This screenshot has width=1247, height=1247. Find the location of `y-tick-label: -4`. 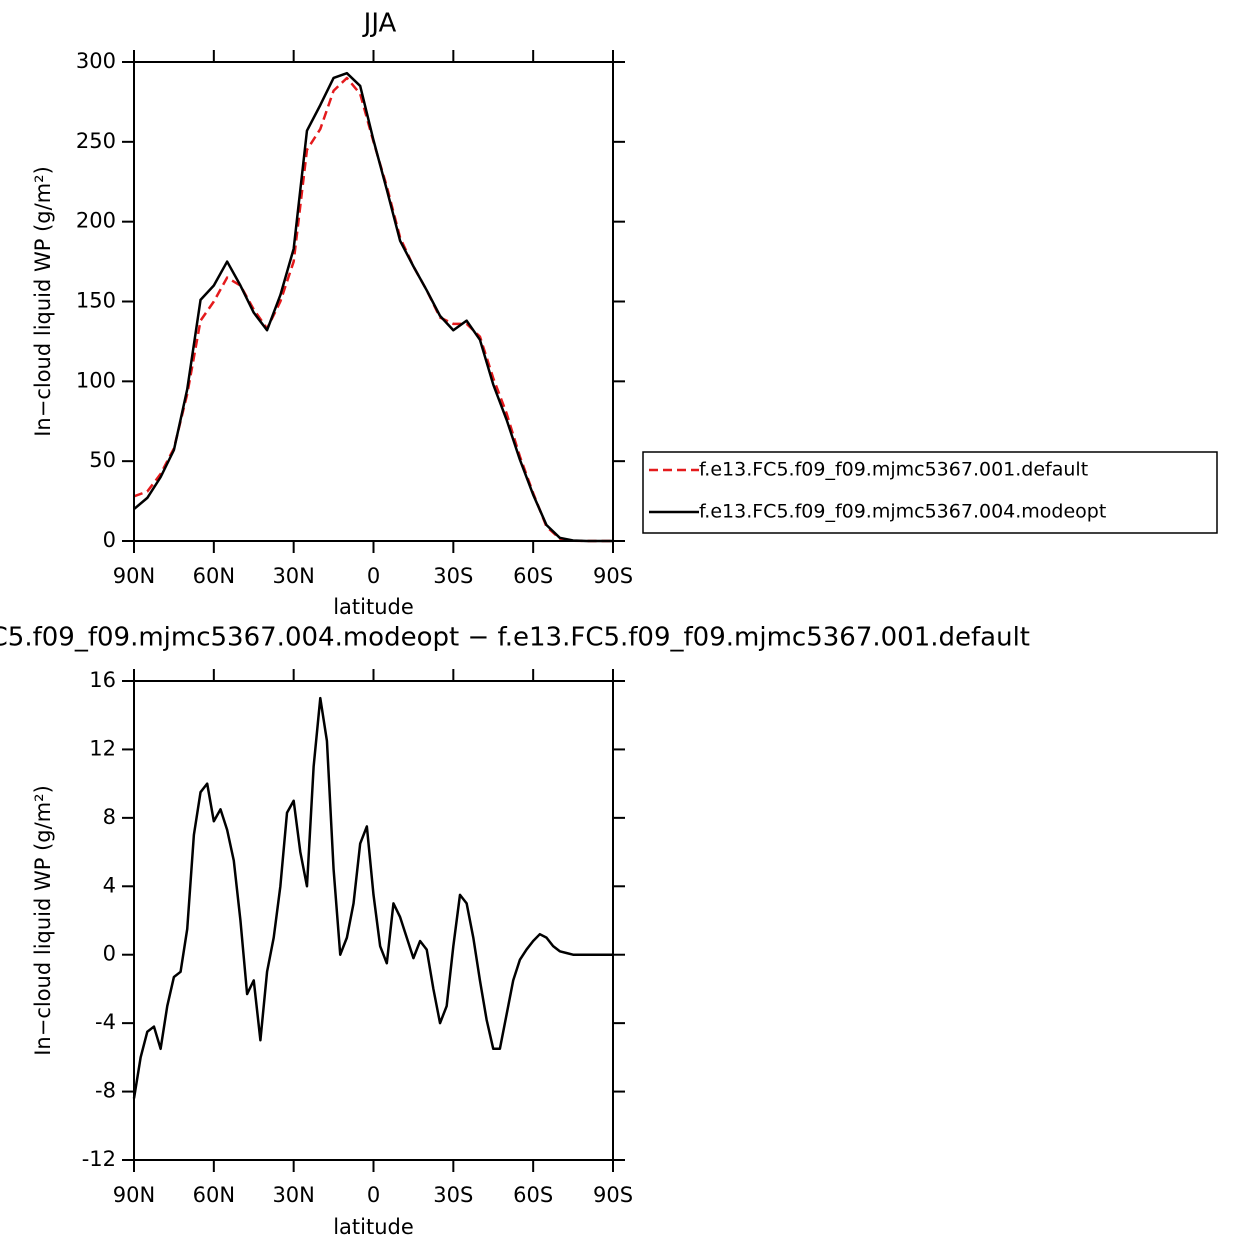

y-tick-label: -4 is located at coordinates (105, 1022).